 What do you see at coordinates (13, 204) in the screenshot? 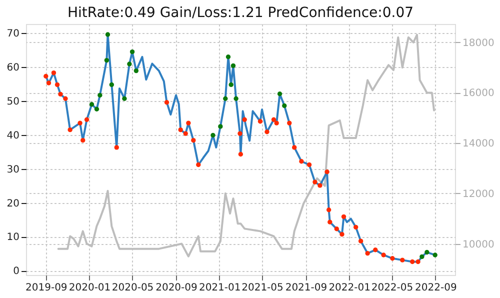
I see `y-tick-label: 20` at bounding box center [13, 204].